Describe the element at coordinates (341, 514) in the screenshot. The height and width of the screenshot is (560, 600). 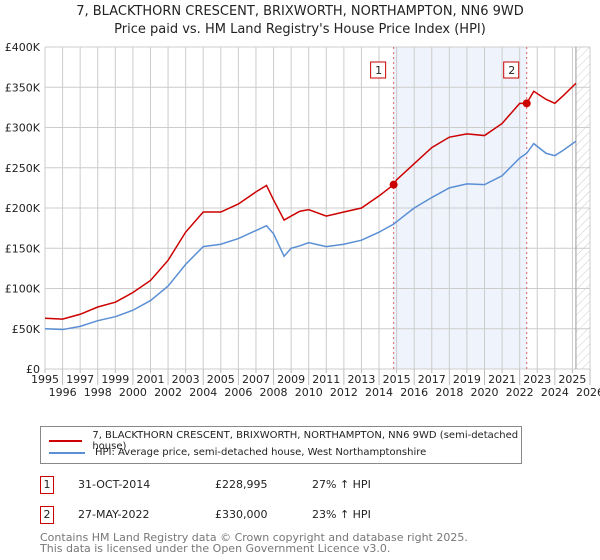
I see `sale-hpi: 23% ↑ HPI` at that location.